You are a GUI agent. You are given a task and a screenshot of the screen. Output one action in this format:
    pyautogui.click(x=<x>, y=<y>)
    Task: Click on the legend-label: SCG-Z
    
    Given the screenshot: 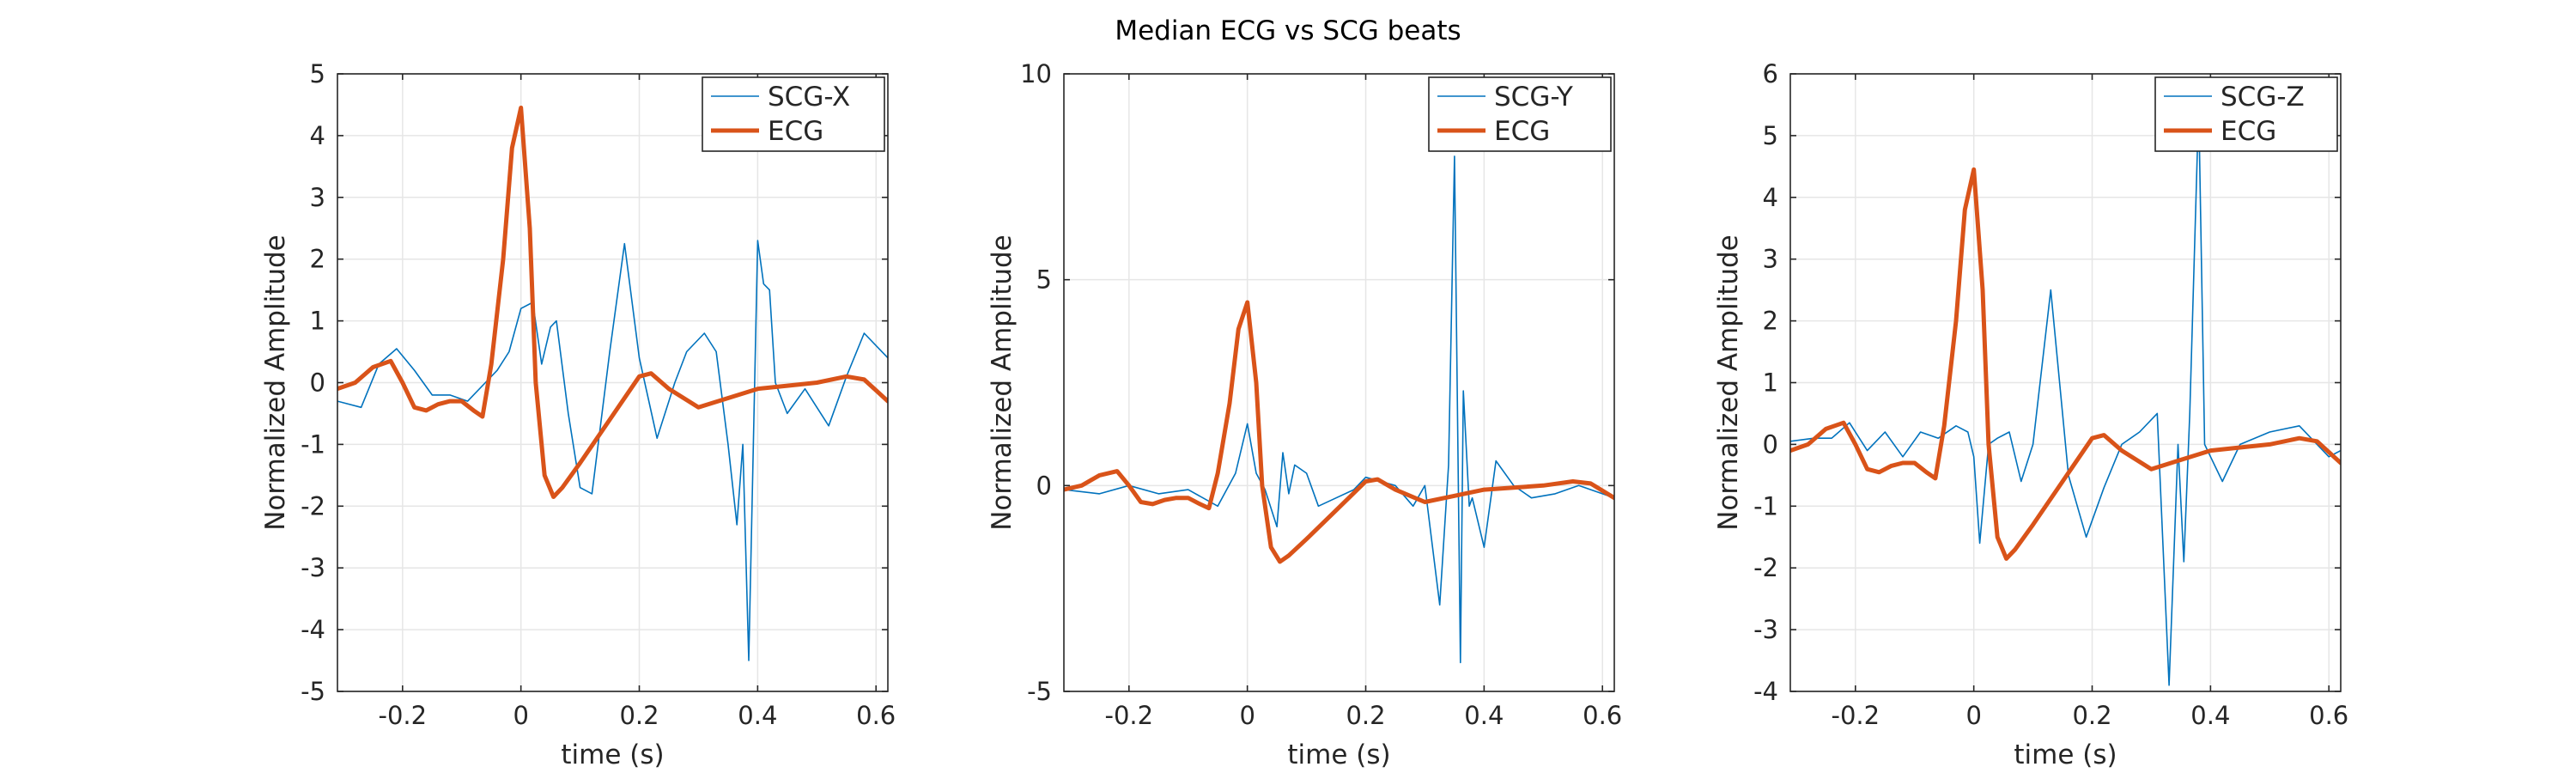 What is the action you would take?
    pyautogui.click(x=2263, y=97)
    